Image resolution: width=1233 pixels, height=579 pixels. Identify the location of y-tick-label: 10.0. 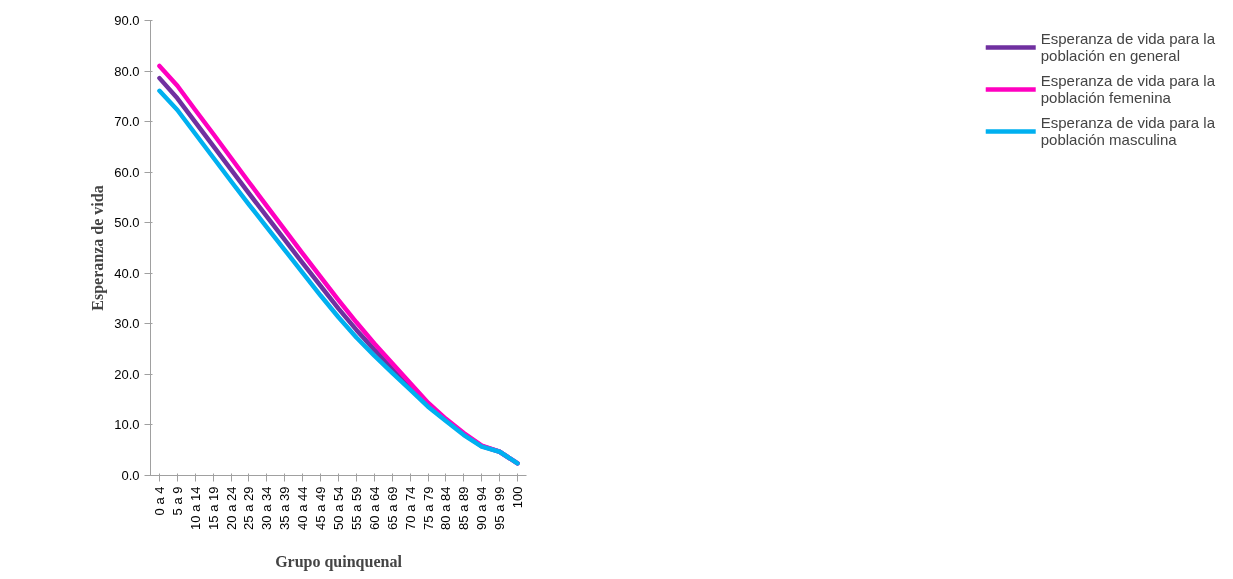
(127, 425).